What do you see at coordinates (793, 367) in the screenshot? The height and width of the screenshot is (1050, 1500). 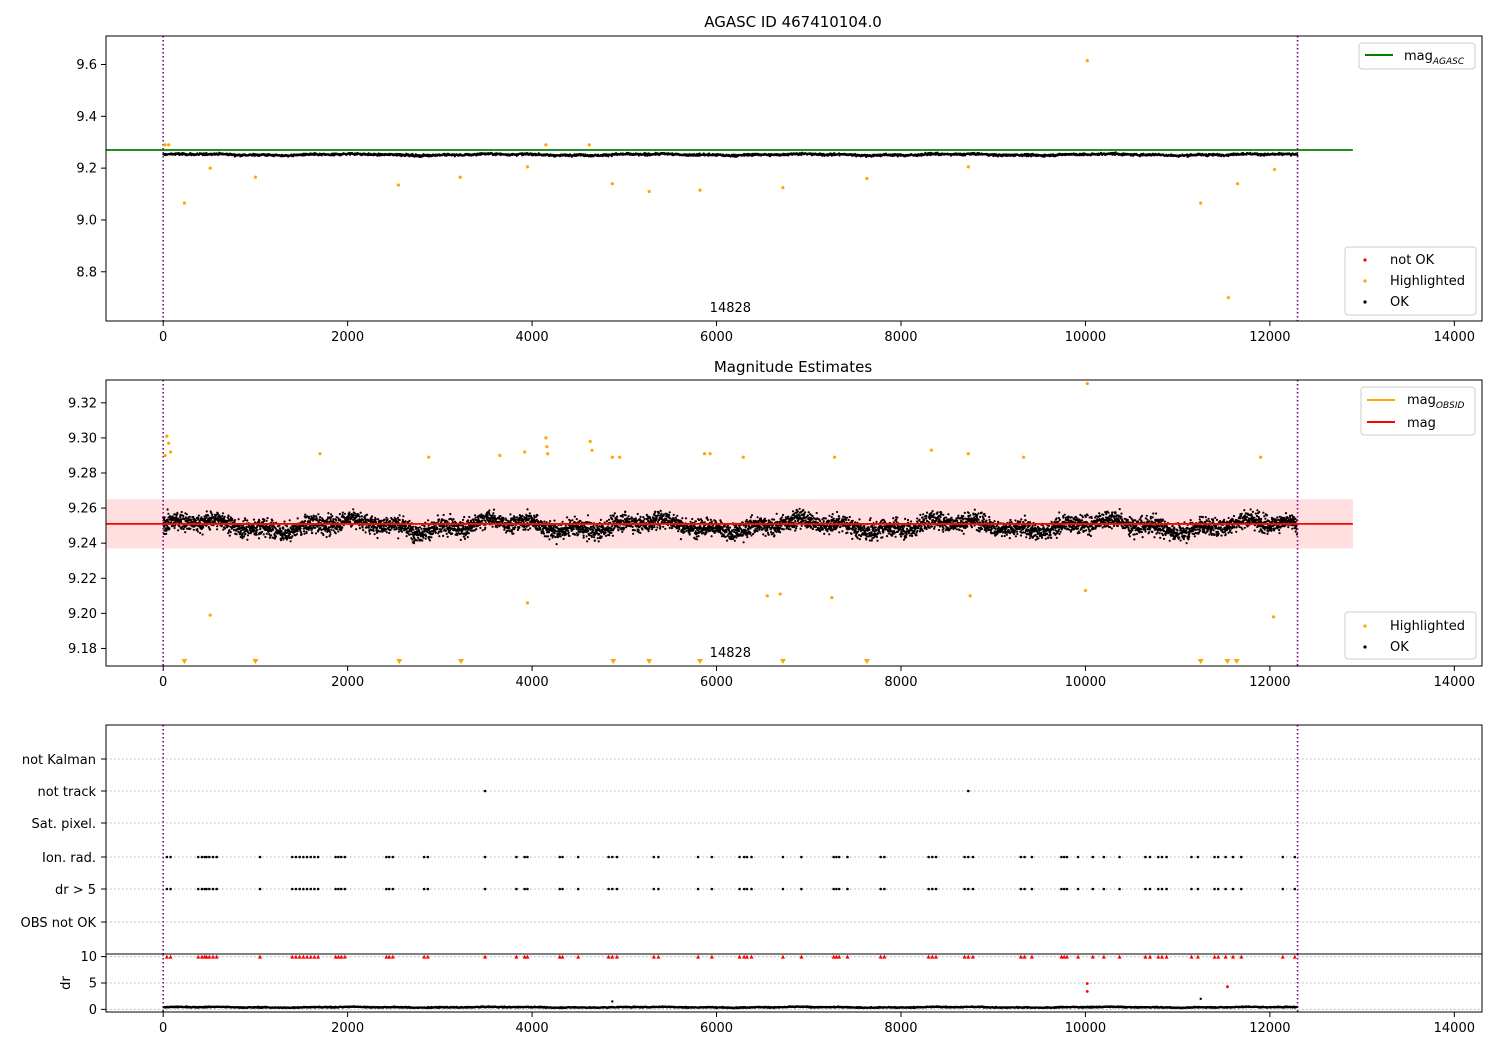 I see `estimates-panel-title: Magnitude Estimates` at bounding box center [793, 367].